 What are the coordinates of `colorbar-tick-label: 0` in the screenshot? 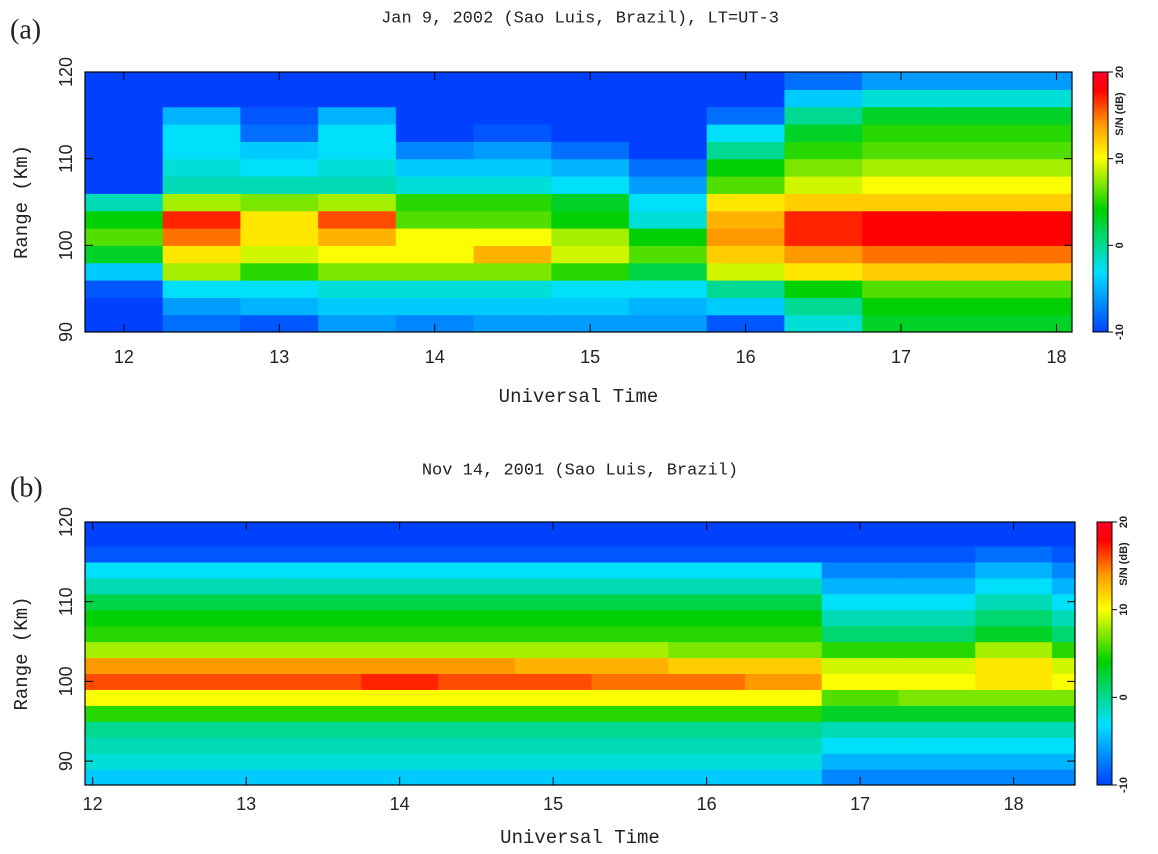 It's located at (1120, 245).